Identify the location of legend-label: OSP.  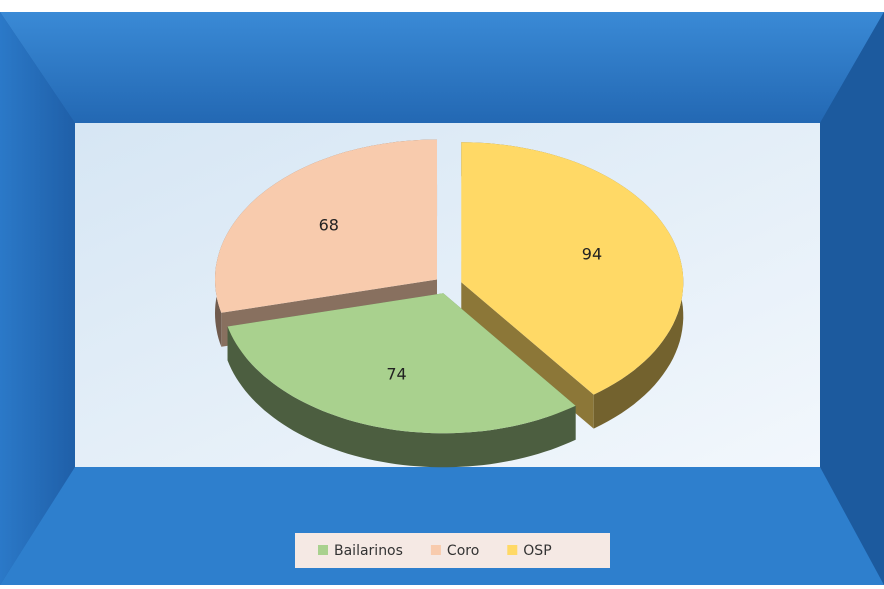
(537, 551).